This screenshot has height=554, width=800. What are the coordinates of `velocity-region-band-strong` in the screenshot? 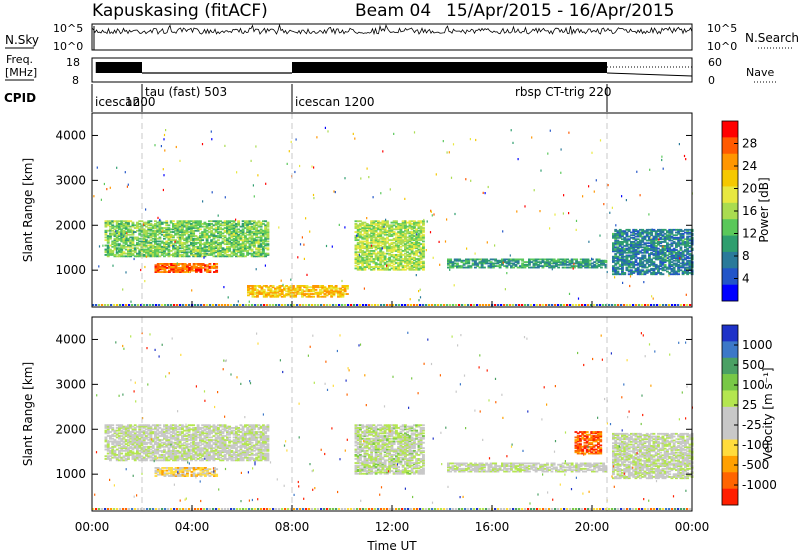 It's located at (186, 472).